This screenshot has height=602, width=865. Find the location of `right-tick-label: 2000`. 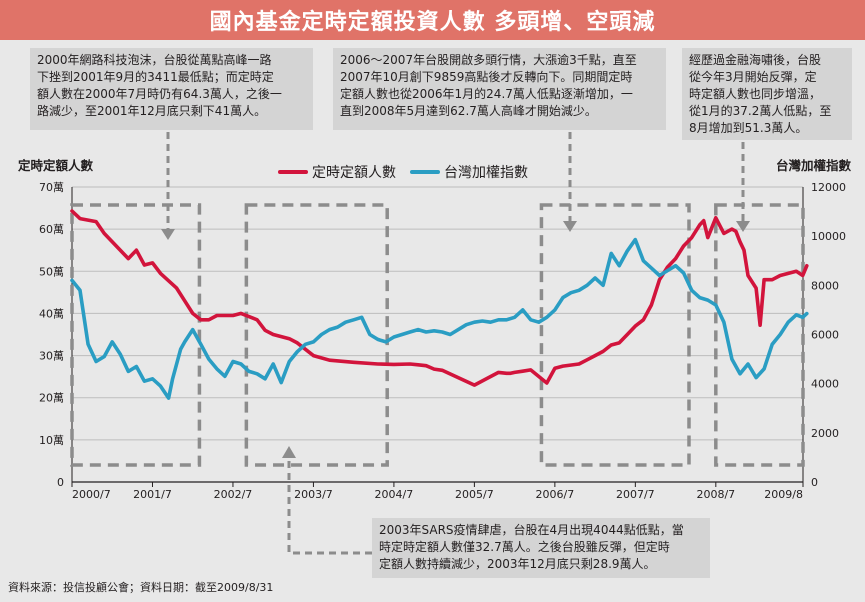

right-tick-label: 2000 is located at coordinates (825, 433).